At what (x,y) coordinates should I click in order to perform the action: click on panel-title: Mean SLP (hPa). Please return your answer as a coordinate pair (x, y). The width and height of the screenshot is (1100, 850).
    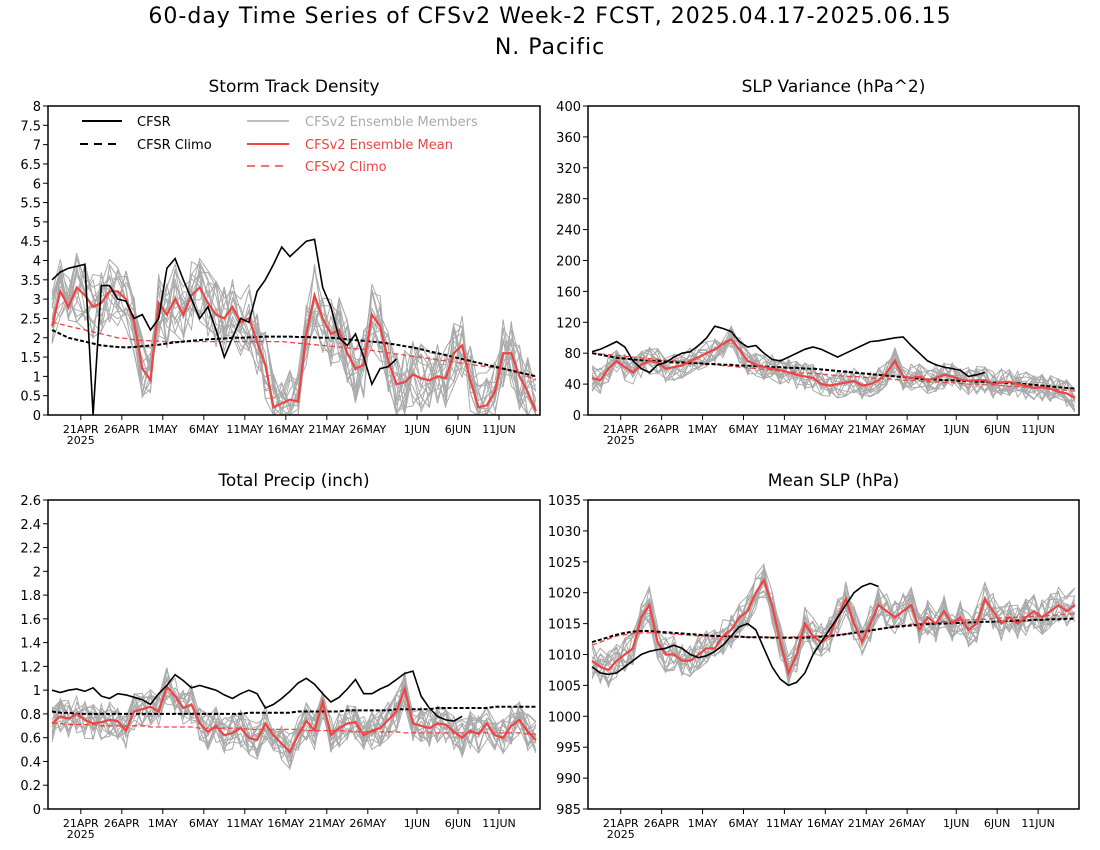
    Looking at the image, I should click on (834, 481).